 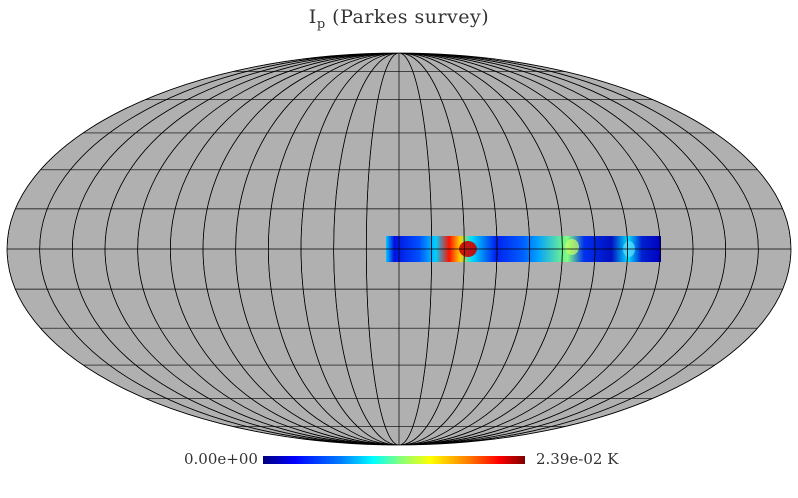 What do you see at coordinates (394, 460) in the screenshot?
I see `colorbar` at bounding box center [394, 460].